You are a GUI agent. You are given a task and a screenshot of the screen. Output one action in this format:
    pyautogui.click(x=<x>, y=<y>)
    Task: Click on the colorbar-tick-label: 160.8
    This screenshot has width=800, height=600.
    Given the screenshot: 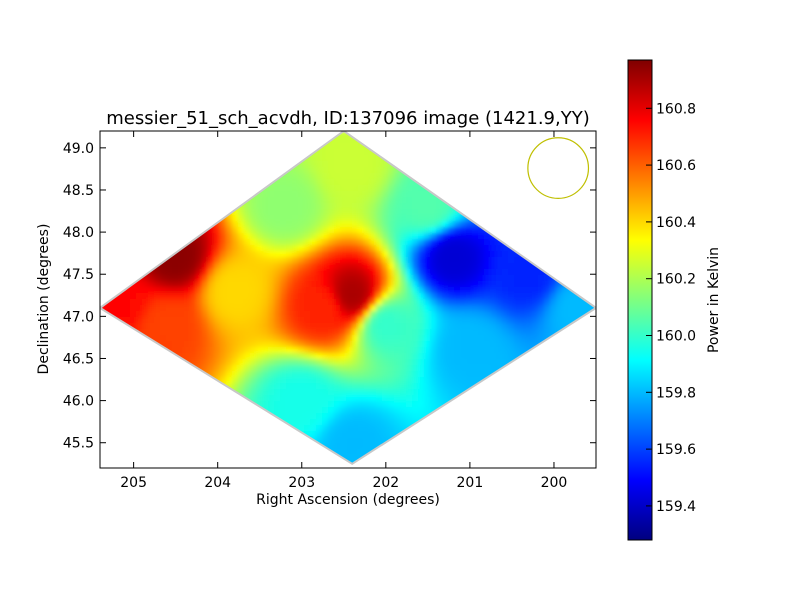 What is the action you would take?
    pyautogui.click(x=676, y=109)
    